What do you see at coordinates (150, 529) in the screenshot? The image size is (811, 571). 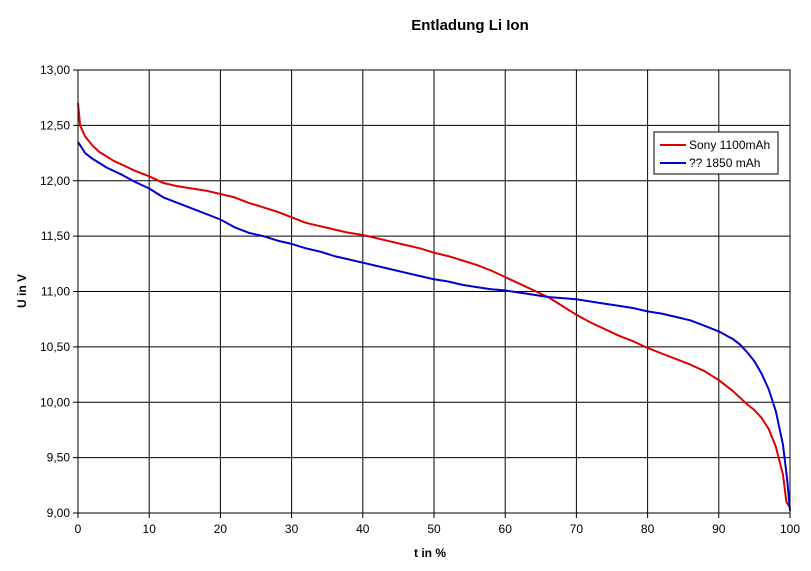 I see `x-tick-label: 10` at bounding box center [150, 529].